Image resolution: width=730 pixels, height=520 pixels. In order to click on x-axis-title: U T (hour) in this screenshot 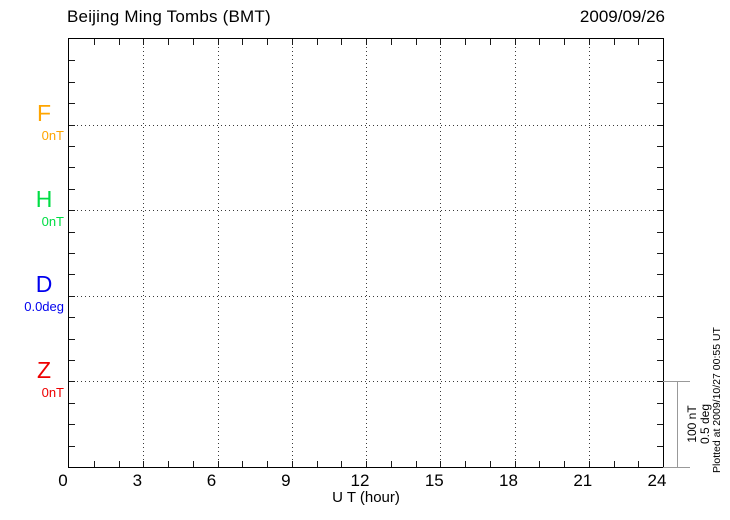, I will do `click(366, 497)`.